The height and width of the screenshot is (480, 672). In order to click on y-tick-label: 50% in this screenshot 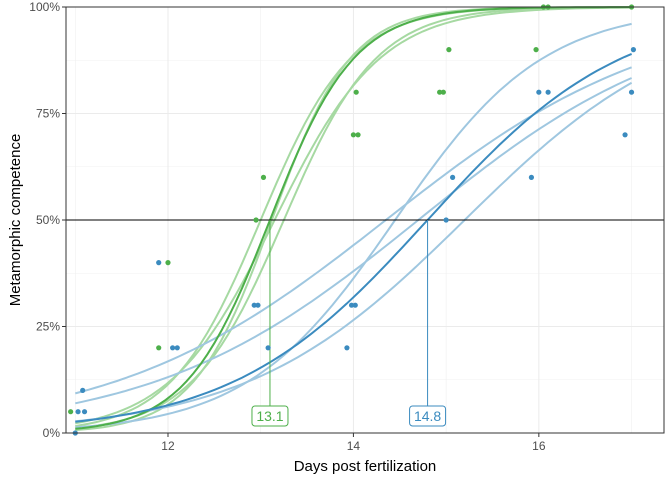, I will do `click(48, 220)`.